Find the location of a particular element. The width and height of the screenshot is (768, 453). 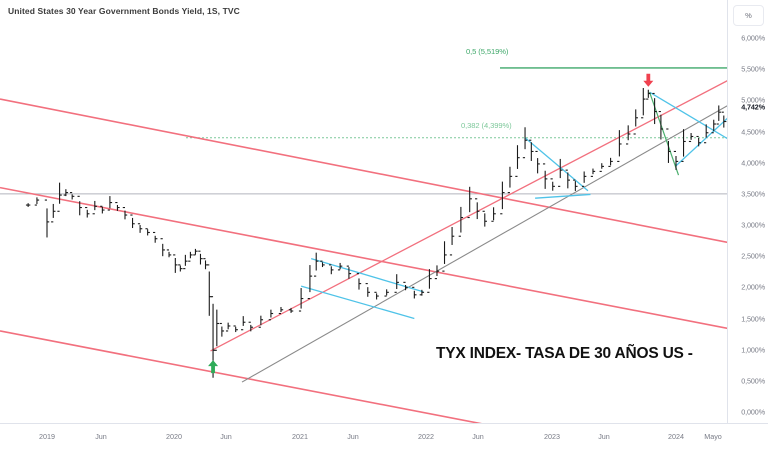

percent-toggle-label: % is located at coordinates (748, 15).